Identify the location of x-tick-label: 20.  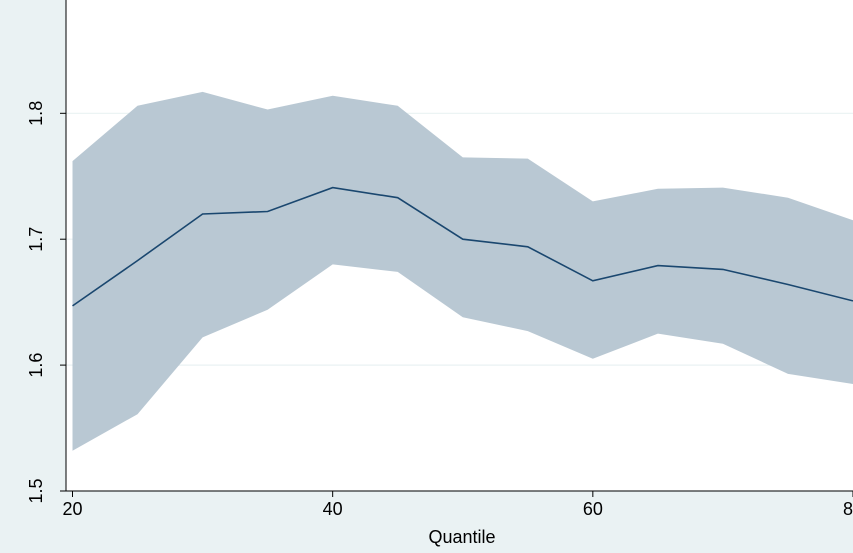
(72, 509).